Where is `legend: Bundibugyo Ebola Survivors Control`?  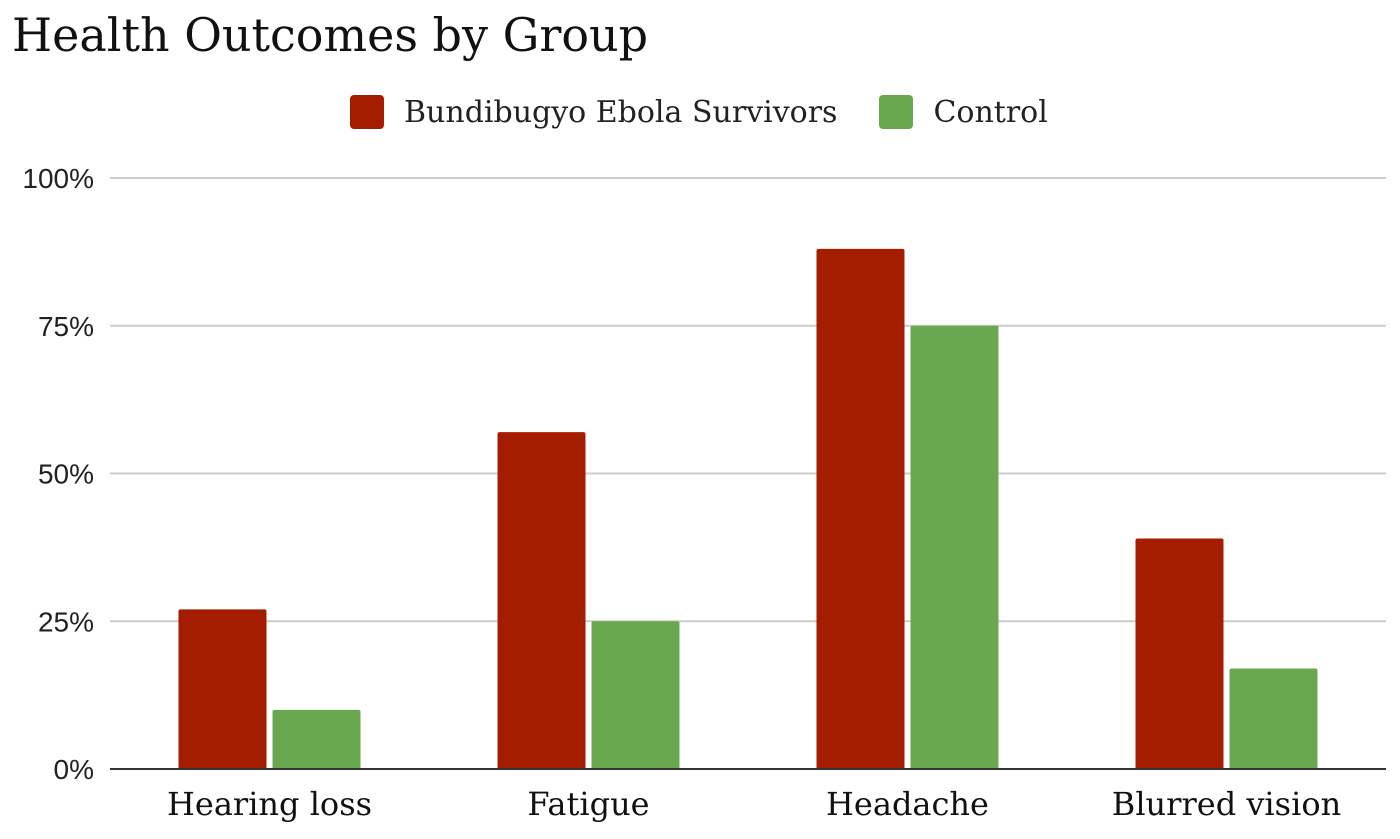 legend: Bundibugyo Ebola Survivors Control is located at coordinates (720, 112).